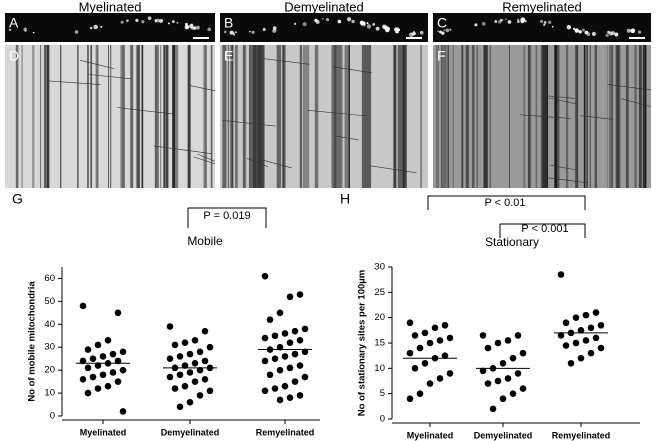  I want to click on panel-label: H, so click(345, 199).